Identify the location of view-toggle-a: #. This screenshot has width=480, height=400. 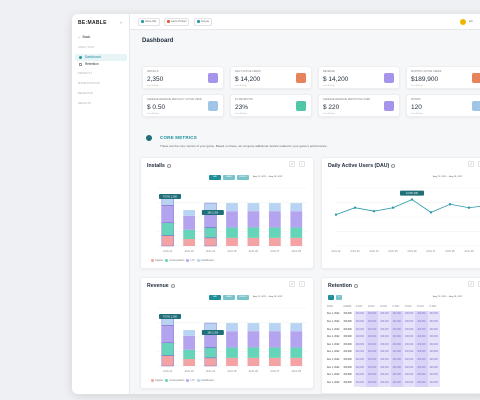
(331, 297).